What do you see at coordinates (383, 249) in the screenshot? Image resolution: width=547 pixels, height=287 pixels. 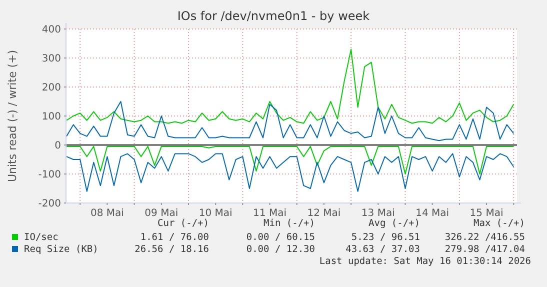 I see `text: 43.63 / 37.03` at bounding box center [383, 249].